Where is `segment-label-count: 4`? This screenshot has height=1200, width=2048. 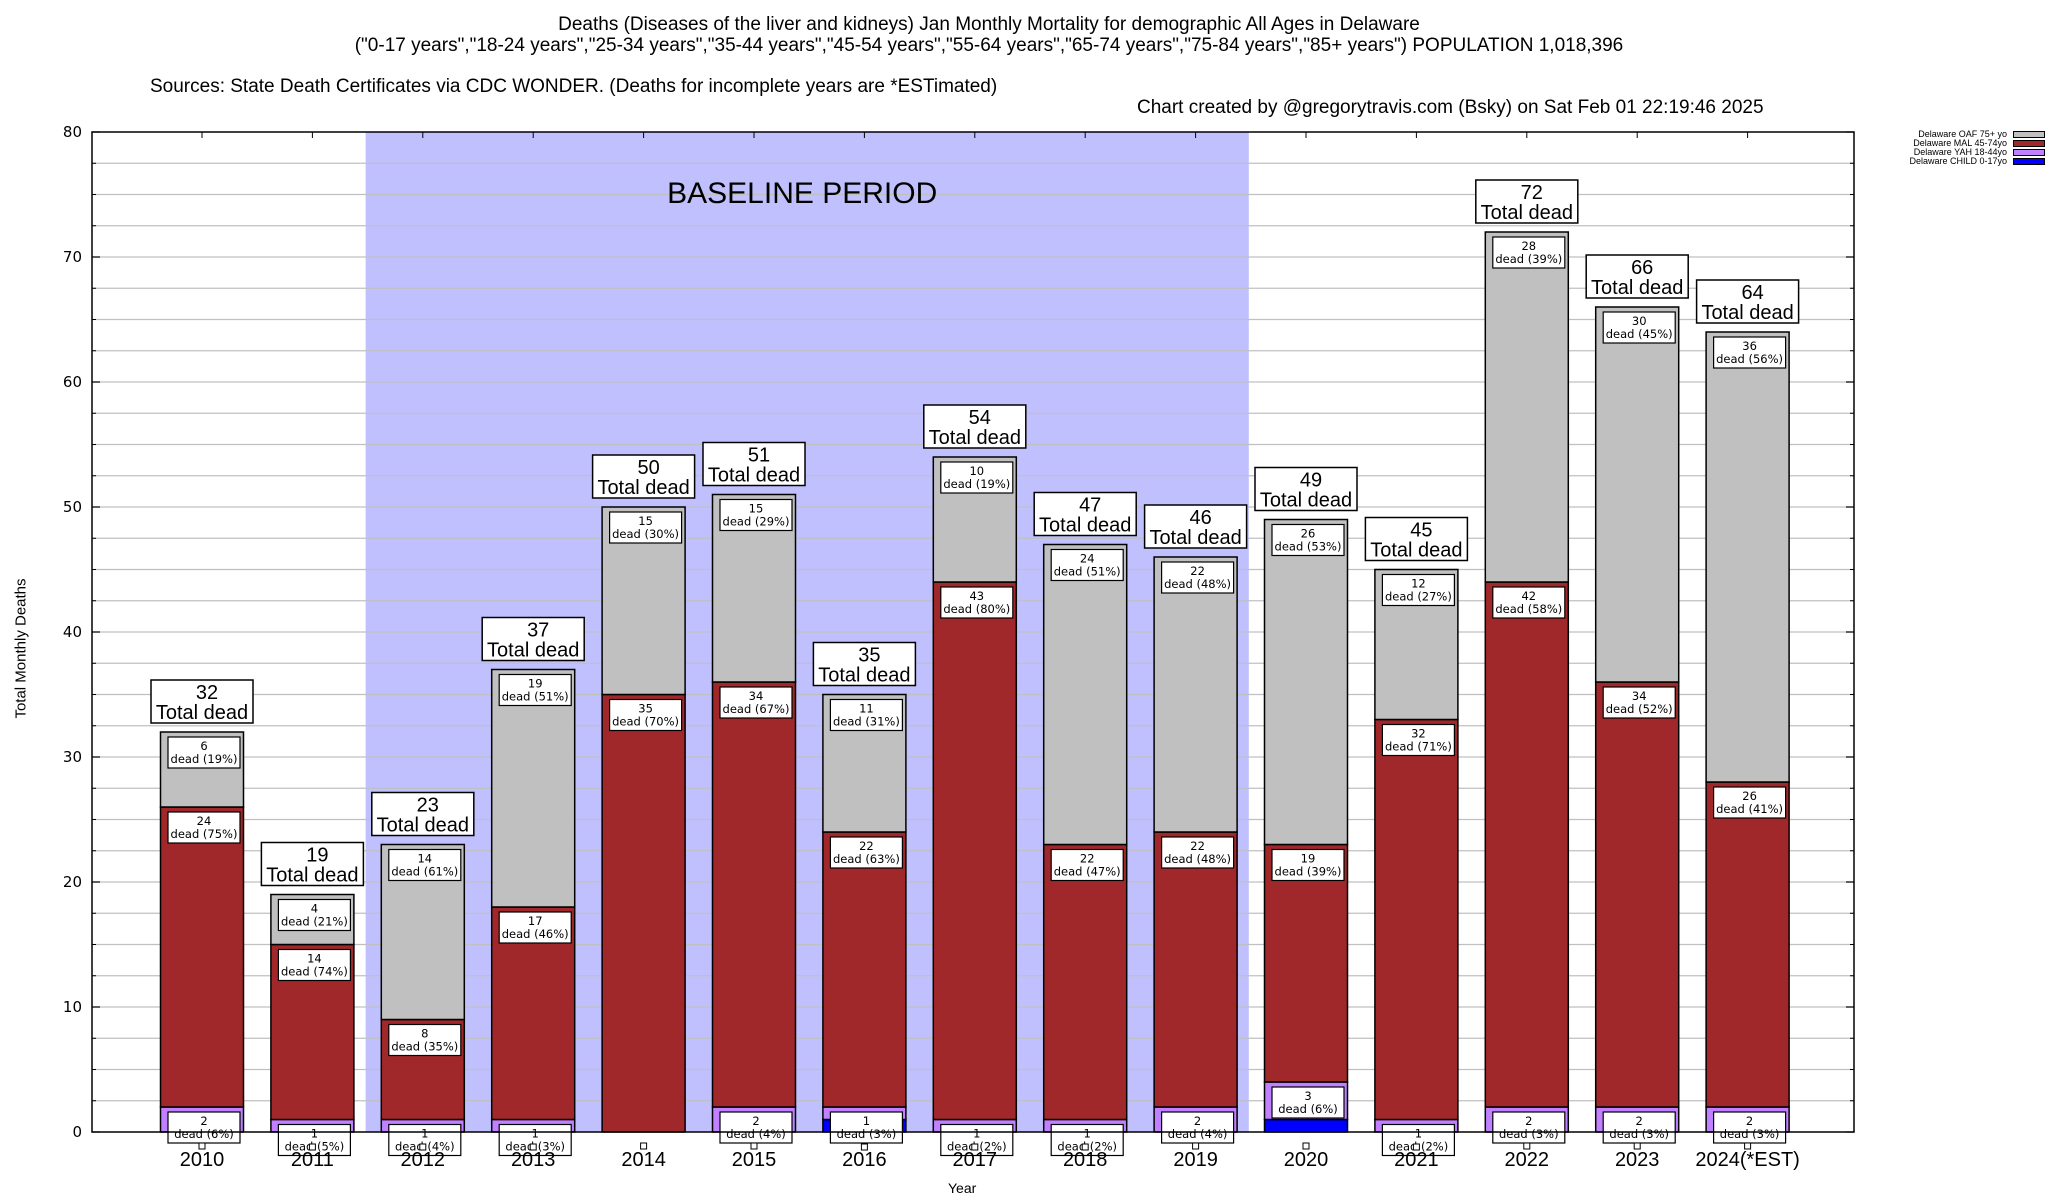 segment-label-count: 4 is located at coordinates (314, 909).